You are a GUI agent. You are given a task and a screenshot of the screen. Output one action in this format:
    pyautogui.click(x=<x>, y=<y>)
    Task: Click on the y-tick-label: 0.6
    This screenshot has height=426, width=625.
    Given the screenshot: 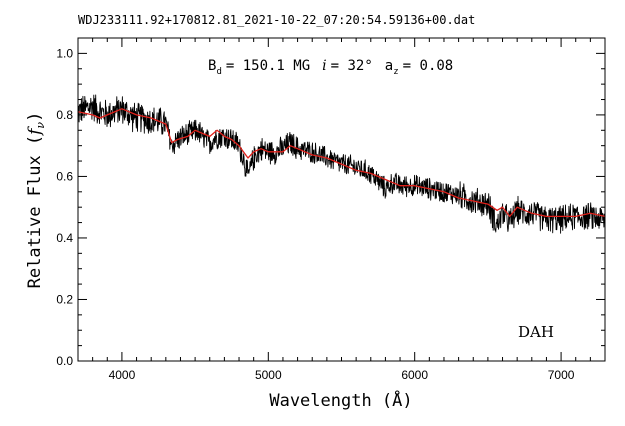 What is the action you would take?
    pyautogui.click(x=64, y=176)
    